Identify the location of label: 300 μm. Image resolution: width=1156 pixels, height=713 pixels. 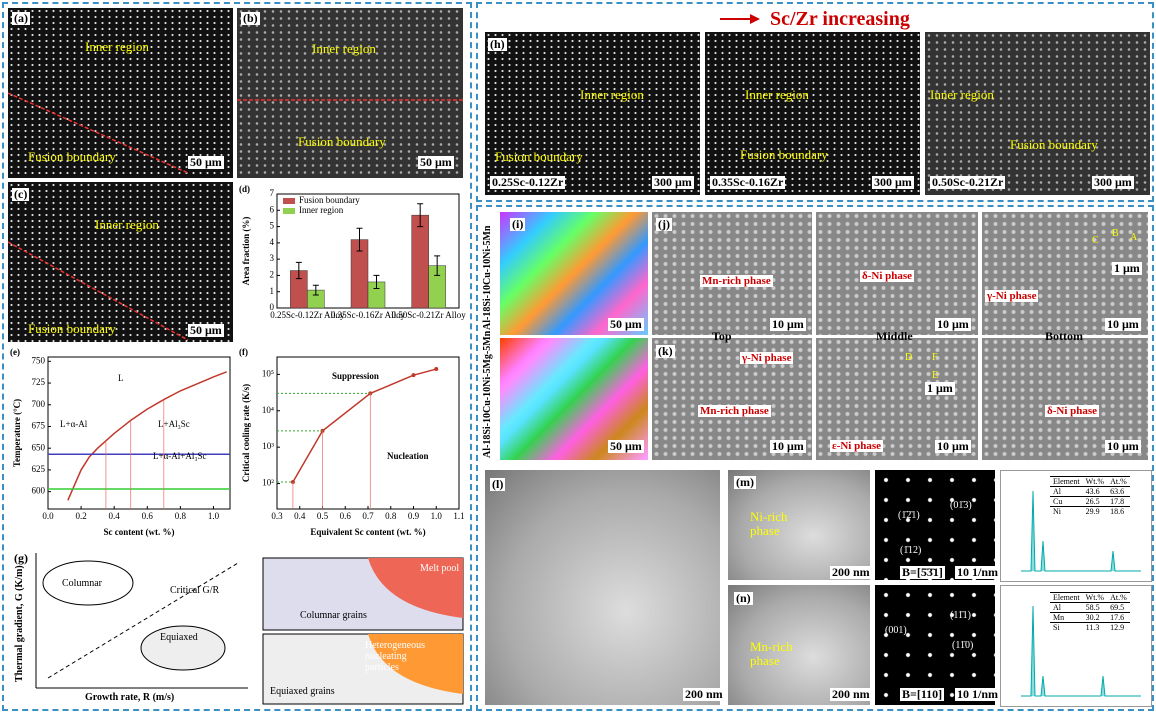
(893, 182).